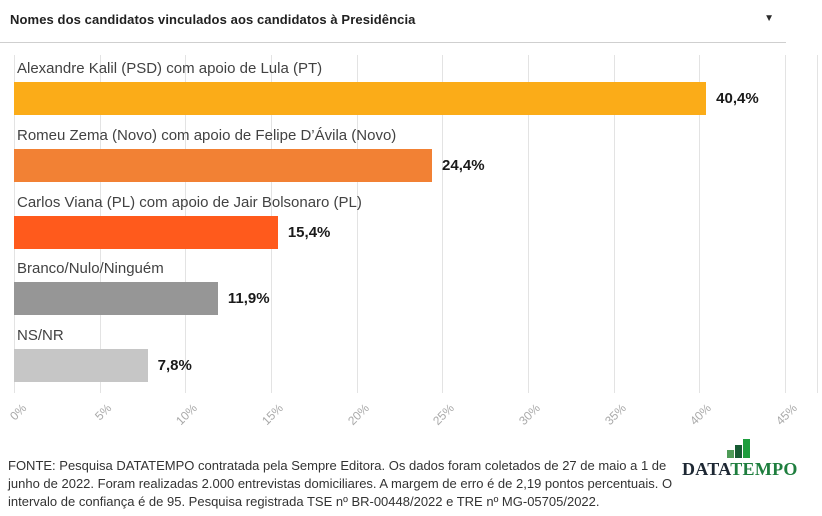 The width and height of the screenshot is (822, 516). What do you see at coordinates (706, 469) in the screenshot?
I see `logo-text-data: DATA` at bounding box center [706, 469].